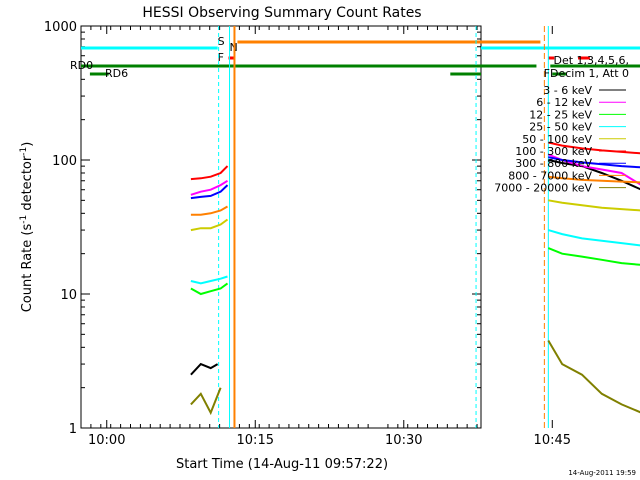 The width and height of the screenshot is (640, 480). Describe the element at coordinates (552, 440) in the screenshot. I see `x-tick-label: 10:45` at that location.